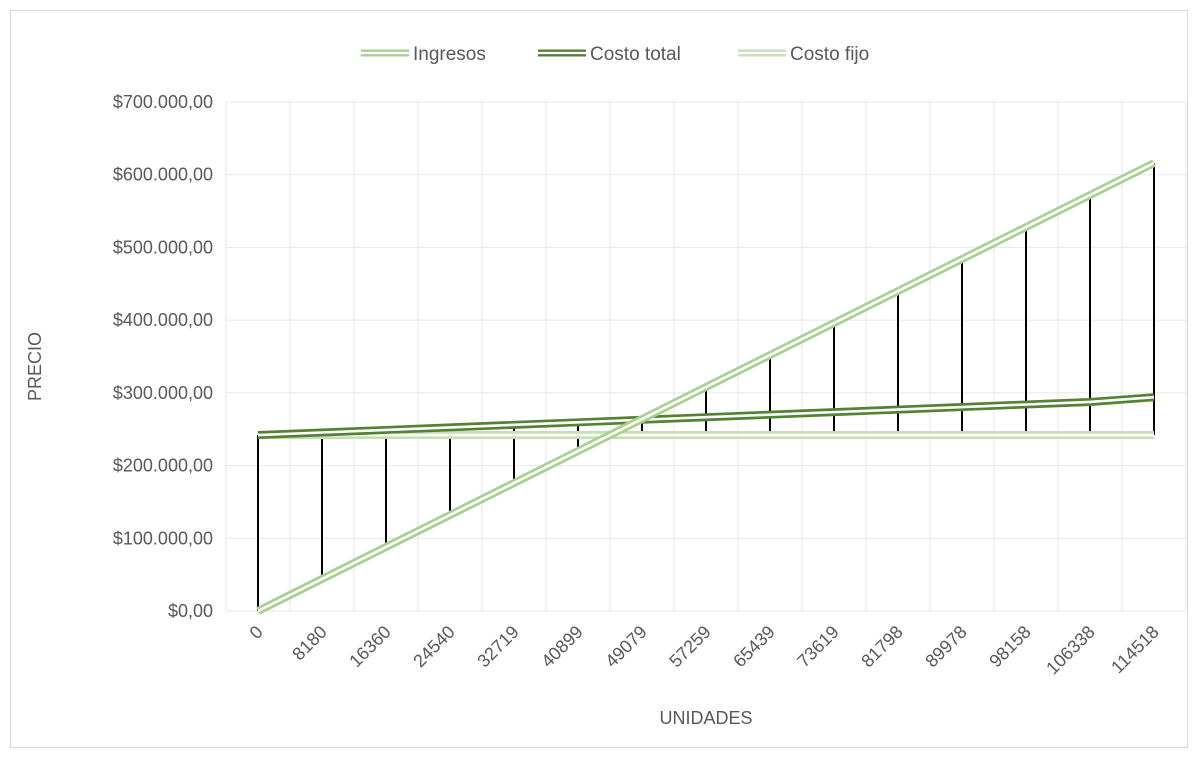 Image resolution: width=1200 pixels, height=760 pixels. Describe the element at coordinates (256, 632) in the screenshot. I see `x-tick-label: 0` at that location.